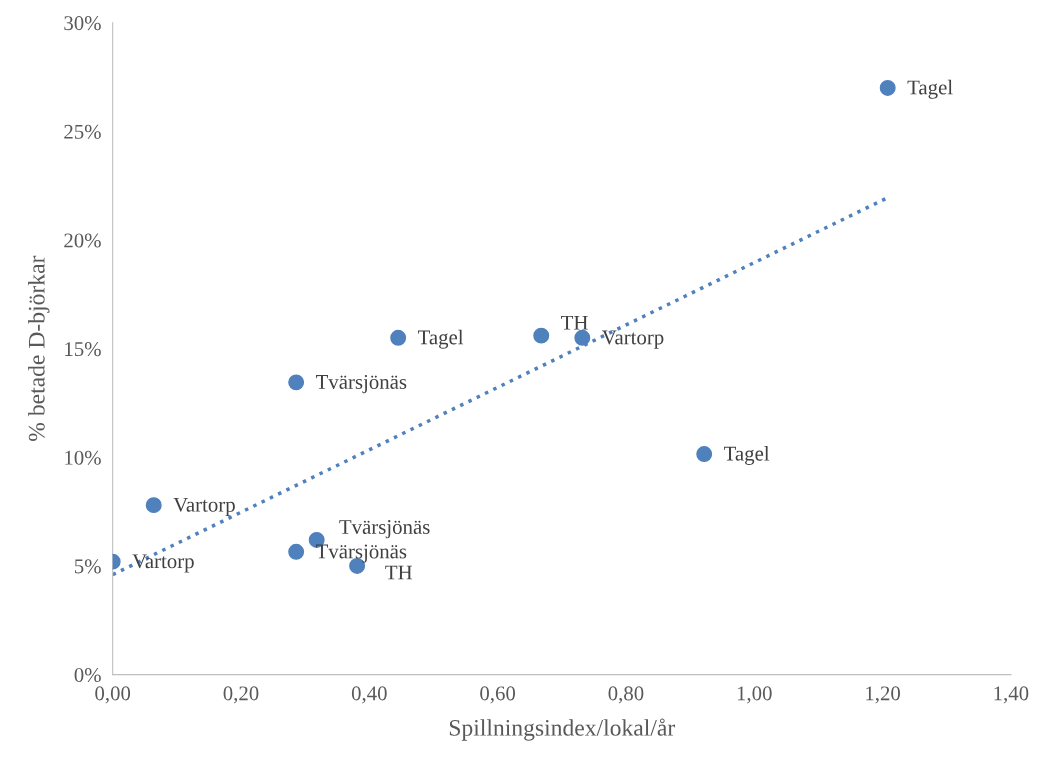 This screenshot has height=758, width=1053. Describe the element at coordinates (1011, 695) in the screenshot. I see `x-tick-label: 1,40` at that location.